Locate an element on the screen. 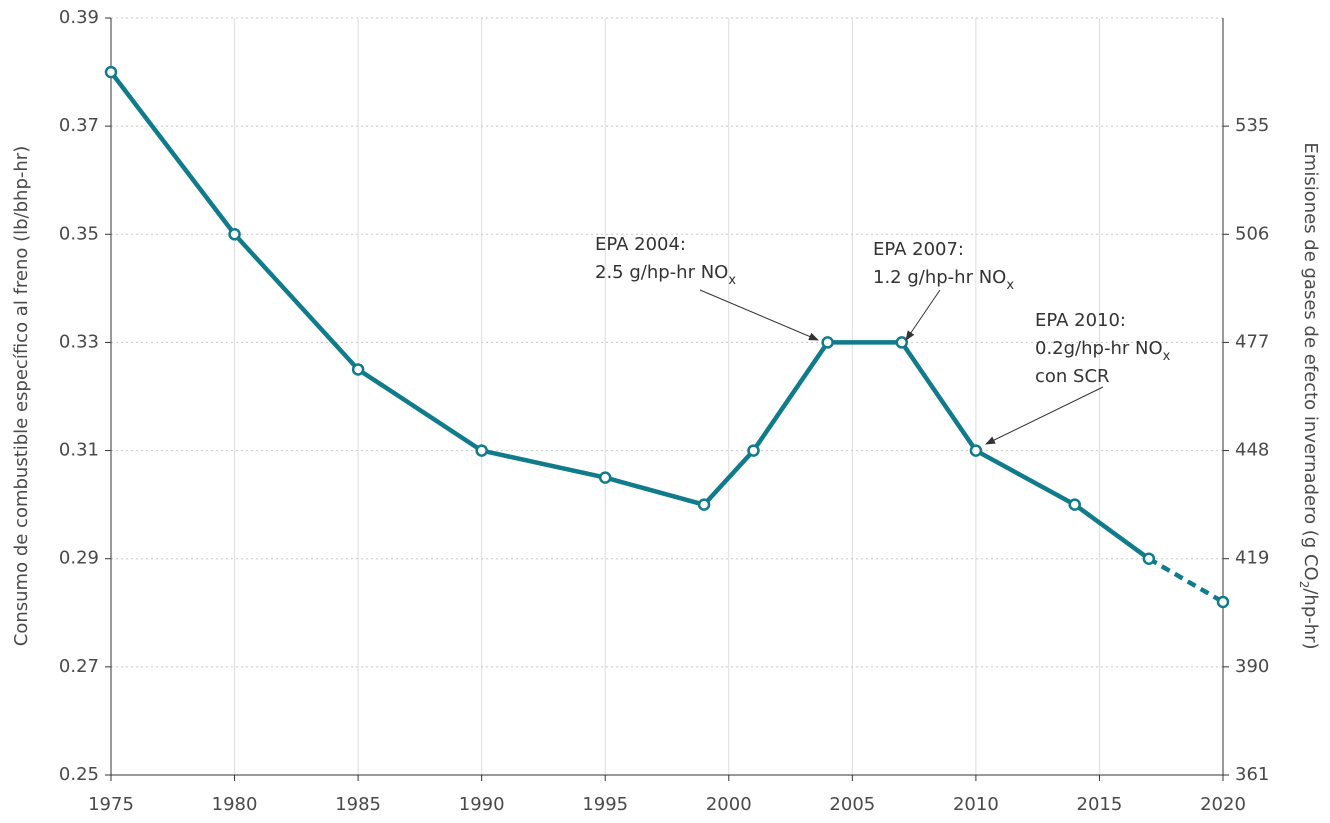 The image size is (1330, 823). y-tick-label: 0.25 is located at coordinates (79, 774).